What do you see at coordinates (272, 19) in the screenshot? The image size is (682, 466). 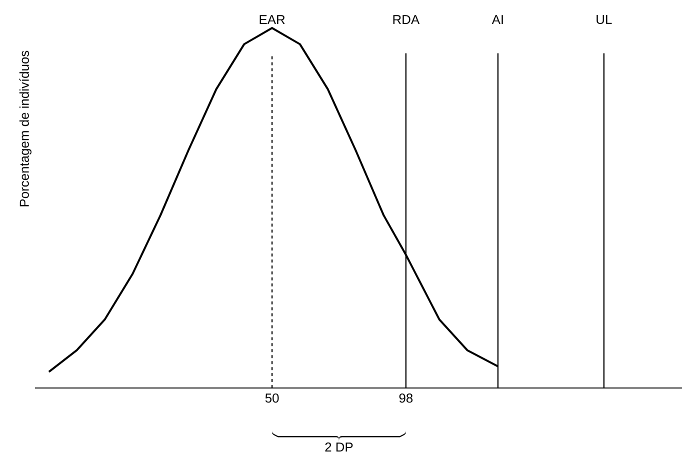 I see `ref-line-label: EAR` at bounding box center [272, 19].